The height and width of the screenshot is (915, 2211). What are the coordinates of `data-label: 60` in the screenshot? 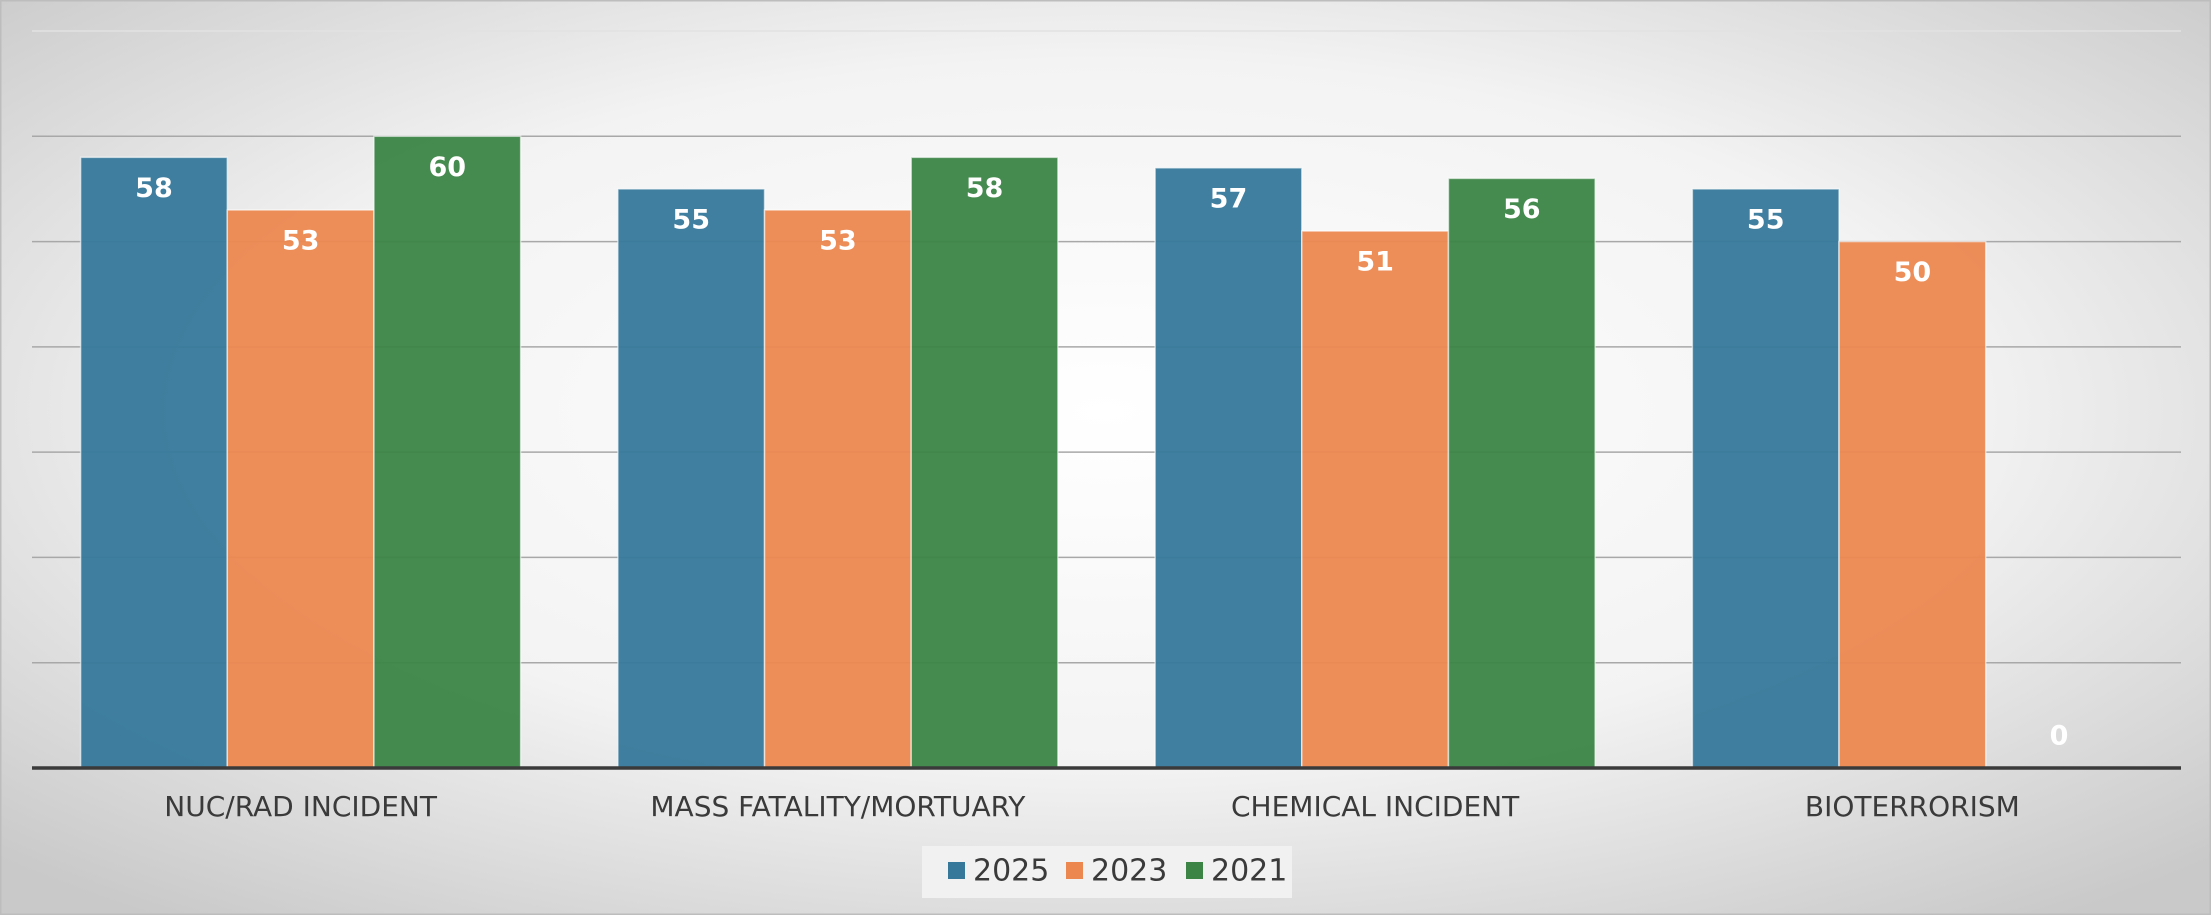 It's located at (448, 167).